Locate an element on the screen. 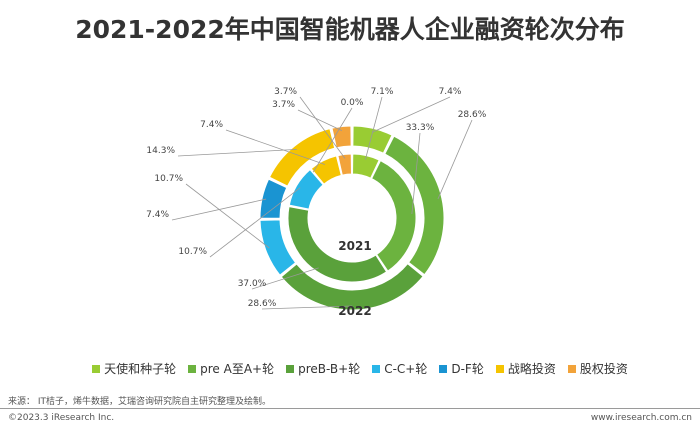  data-label-2022-1: 28.6% is located at coordinates (472, 115).